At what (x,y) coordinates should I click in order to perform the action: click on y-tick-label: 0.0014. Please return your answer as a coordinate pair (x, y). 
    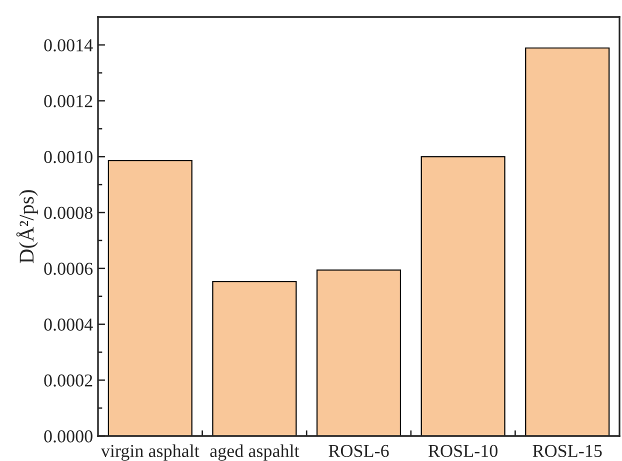
    Looking at the image, I should click on (68, 45).